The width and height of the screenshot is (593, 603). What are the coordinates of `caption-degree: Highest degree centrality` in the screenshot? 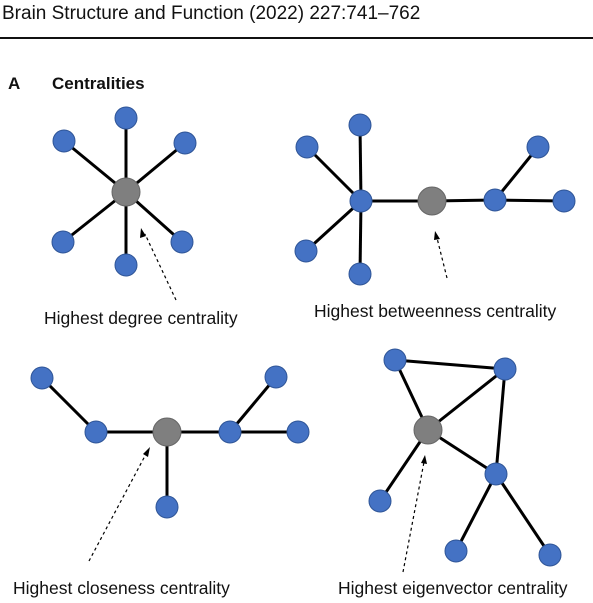 It's located at (141, 318).